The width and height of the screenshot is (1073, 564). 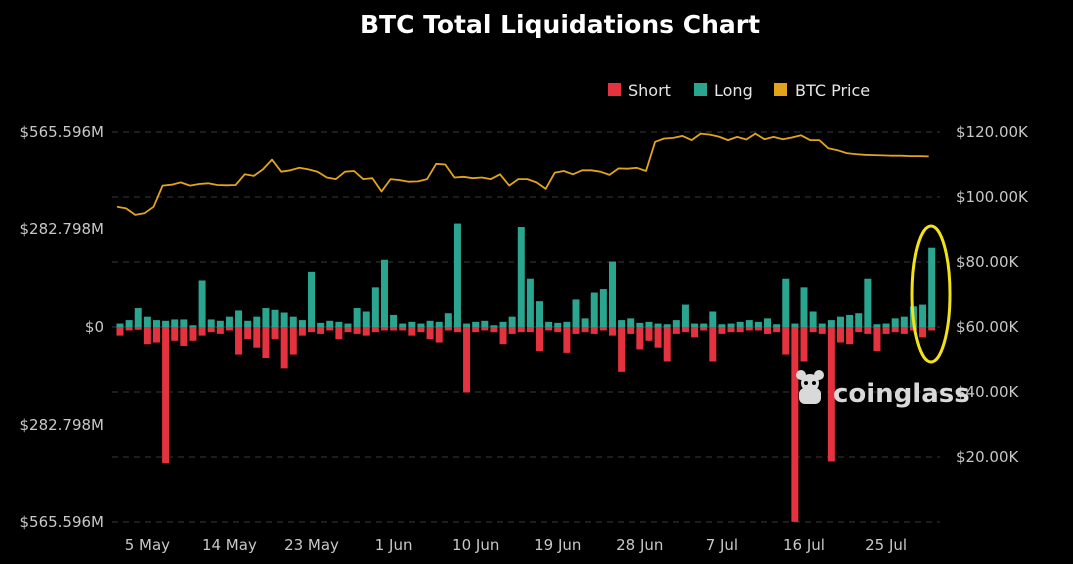 What do you see at coordinates (987, 457) in the screenshot?
I see `right-tick-label: $20.00K` at bounding box center [987, 457].